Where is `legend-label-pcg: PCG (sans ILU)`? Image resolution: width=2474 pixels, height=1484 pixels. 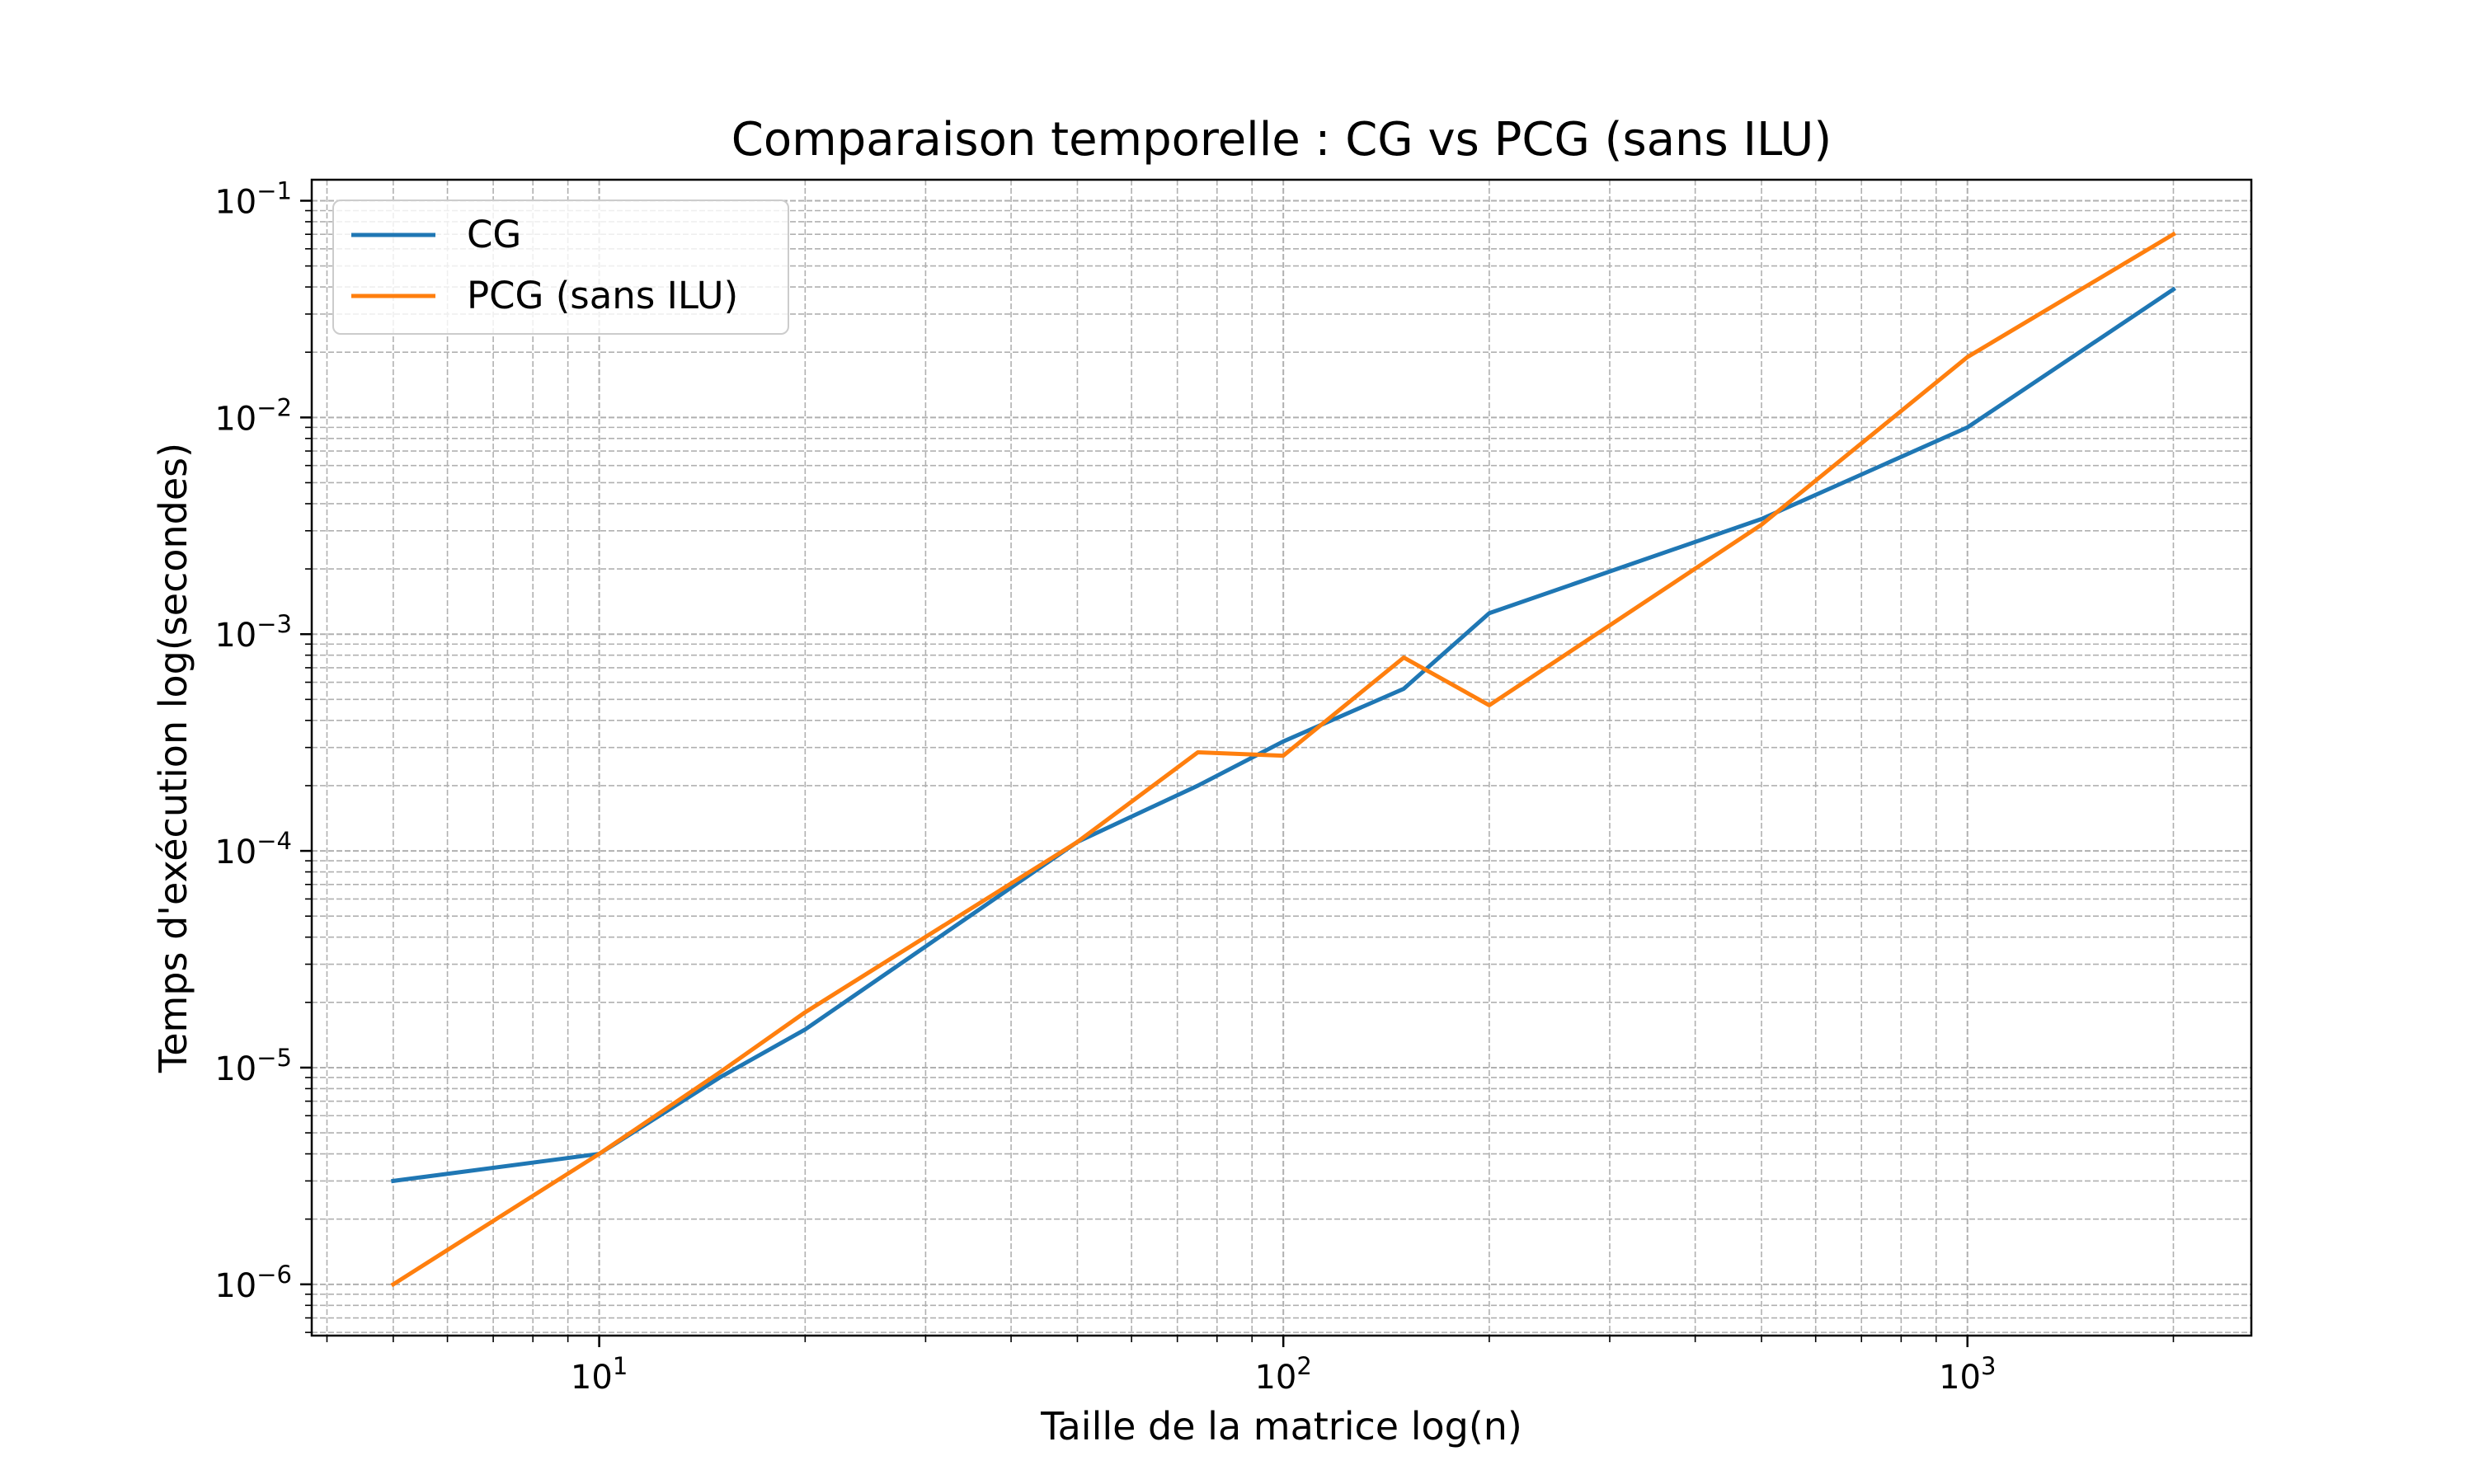
legend-label-pcg: PCG (sans ILU) is located at coordinates (602, 295).